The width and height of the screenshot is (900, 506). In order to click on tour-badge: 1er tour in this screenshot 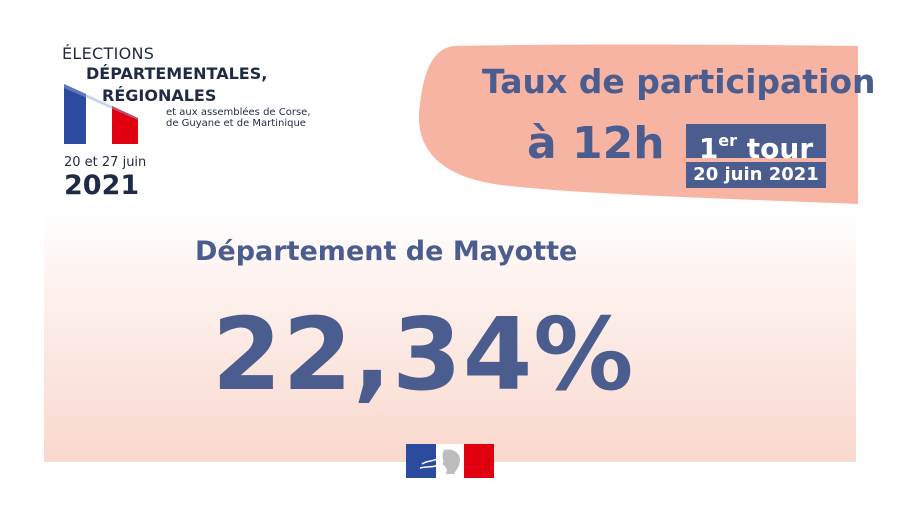, I will do `click(756, 144)`.